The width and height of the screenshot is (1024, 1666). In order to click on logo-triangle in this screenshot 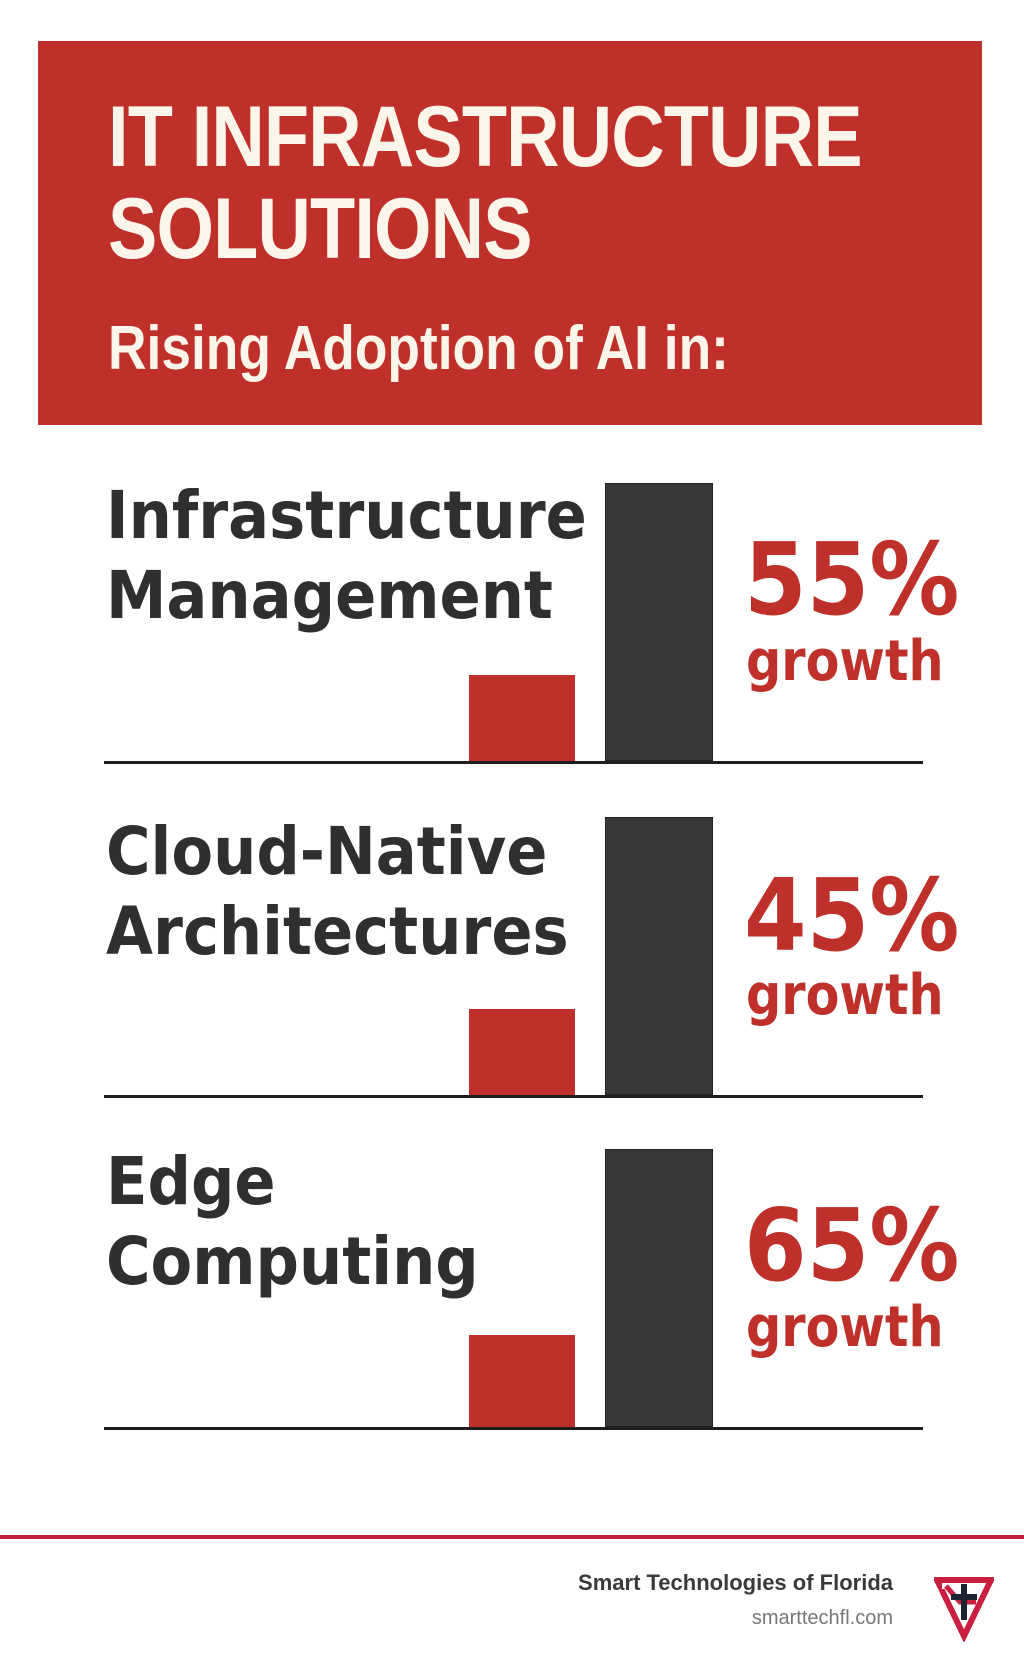, I will do `click(964, 1609)`.